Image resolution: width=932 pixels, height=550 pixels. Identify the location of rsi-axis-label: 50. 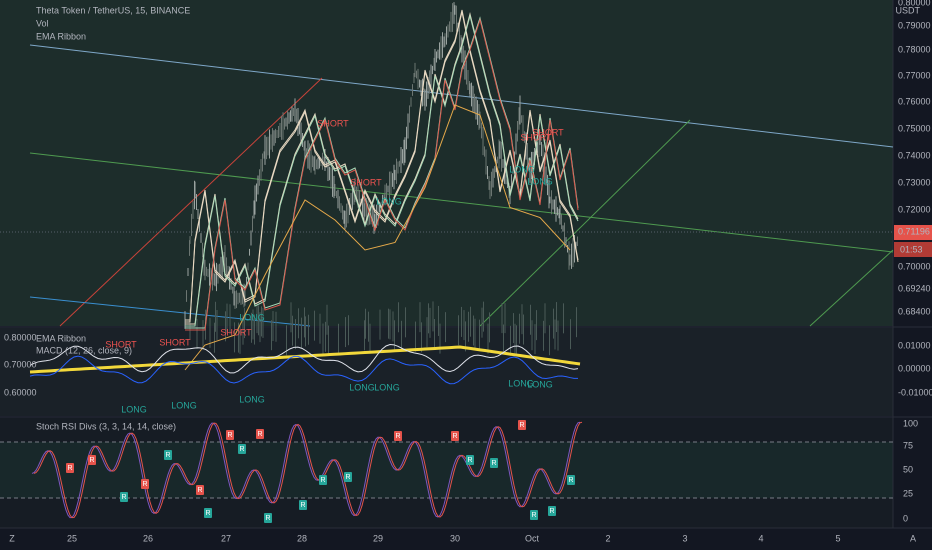
(908, 469).